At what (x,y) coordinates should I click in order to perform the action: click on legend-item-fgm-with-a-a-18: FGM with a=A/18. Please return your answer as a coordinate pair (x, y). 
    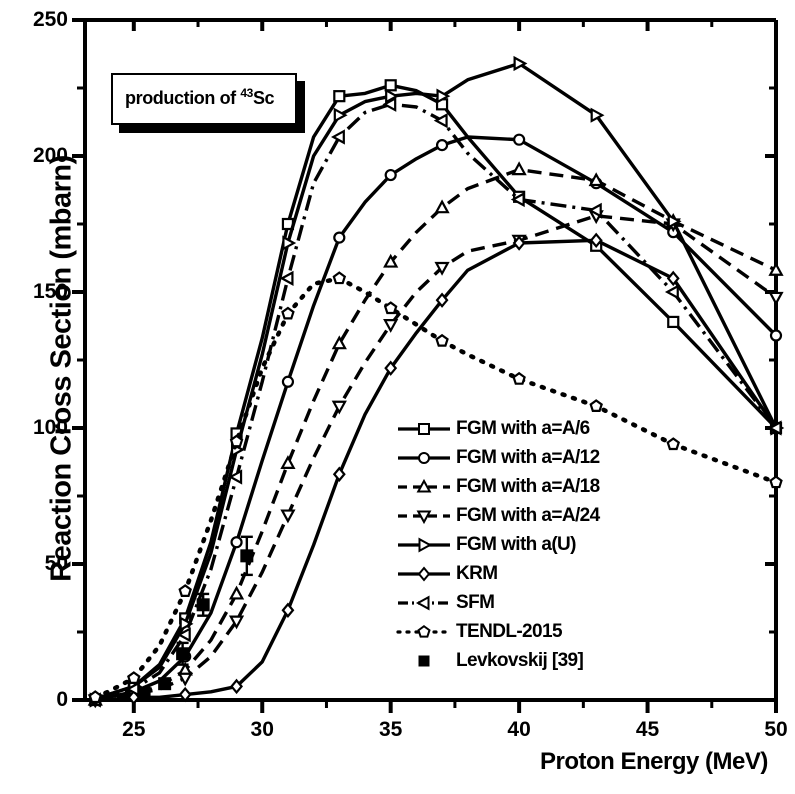
    Looking at the image, I should click on (521, 486).